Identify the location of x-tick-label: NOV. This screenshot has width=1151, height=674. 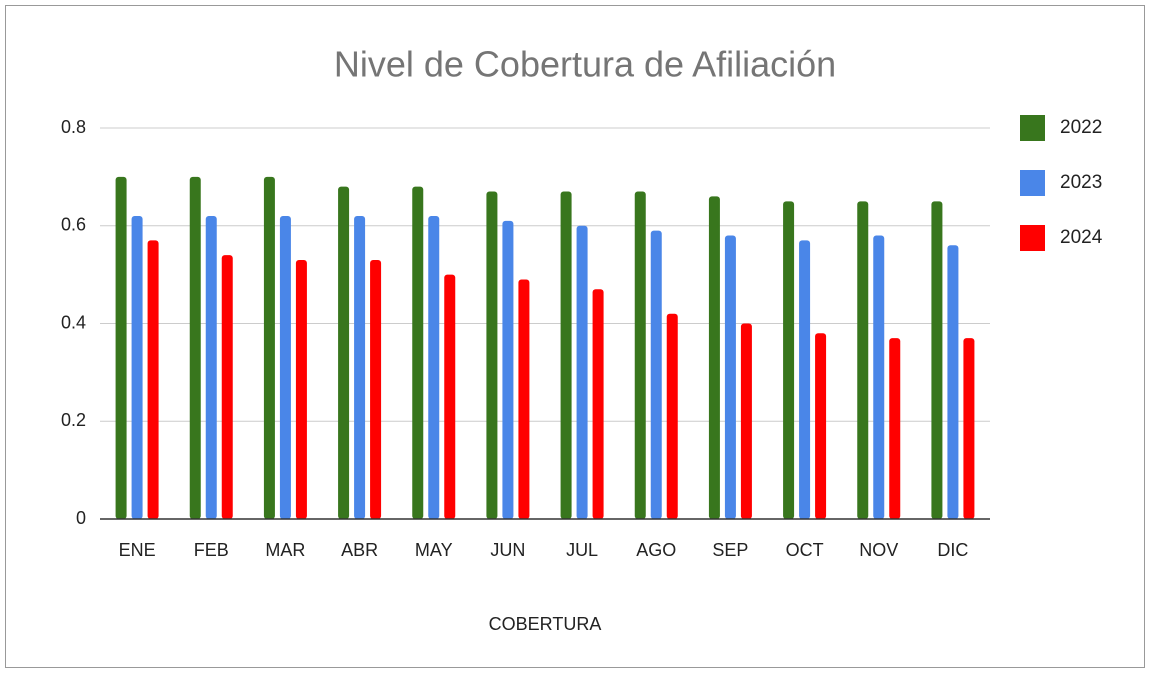
(878, 550).